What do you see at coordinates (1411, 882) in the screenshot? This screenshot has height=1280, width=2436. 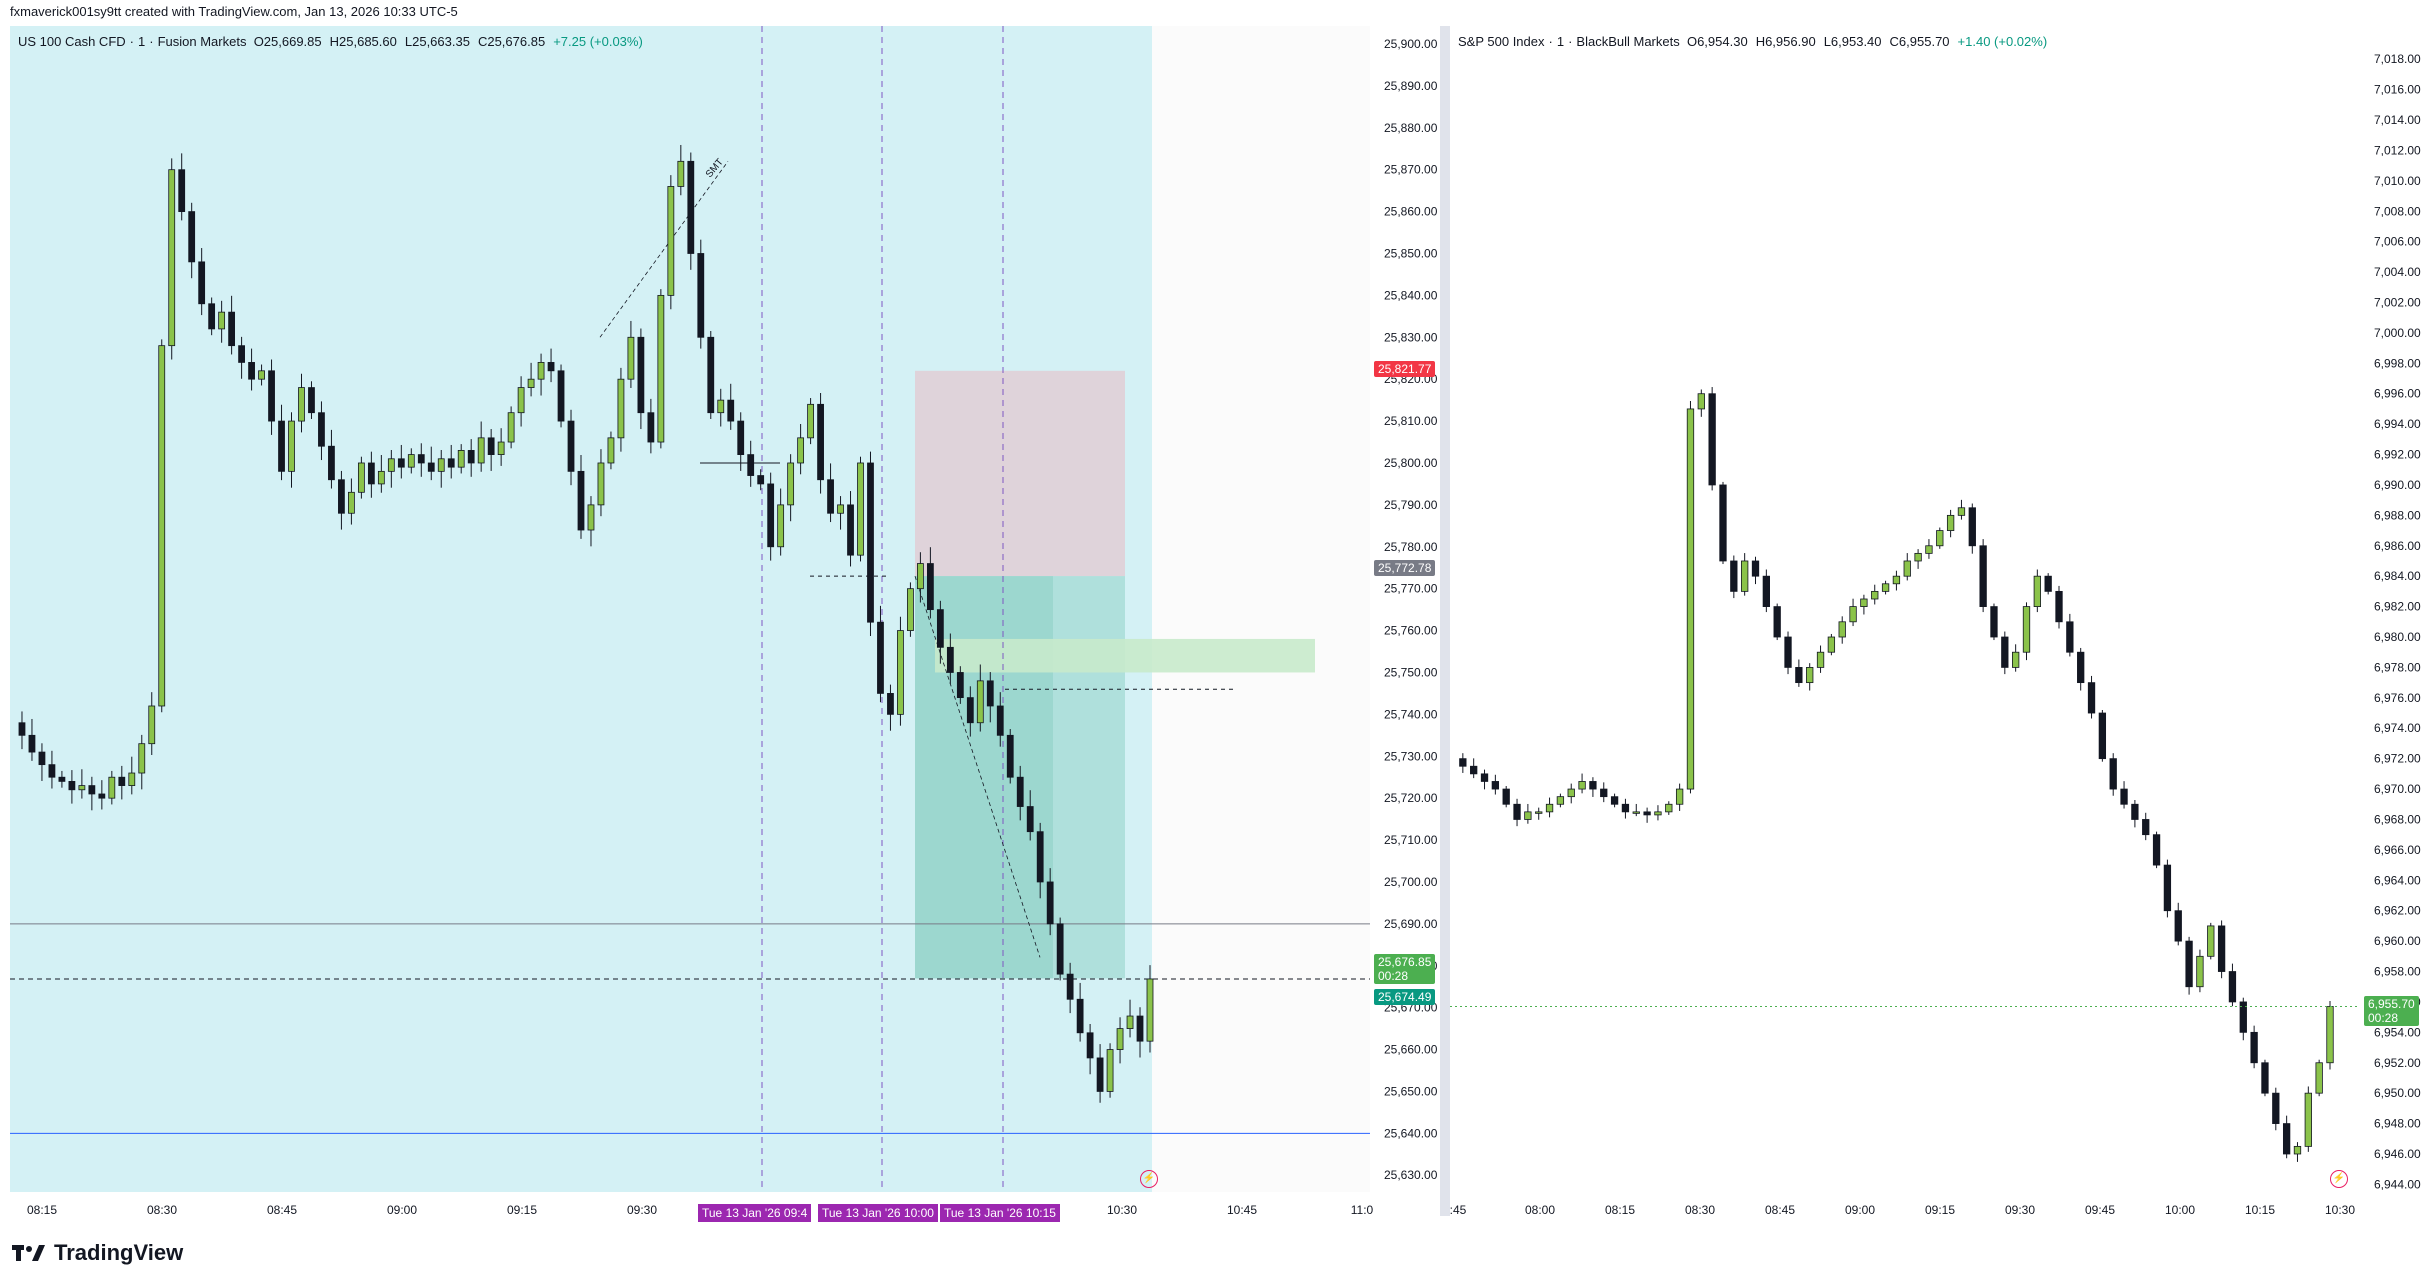 I see `y-tick-label: 25,700.00` at bounding box center [1411, 882].